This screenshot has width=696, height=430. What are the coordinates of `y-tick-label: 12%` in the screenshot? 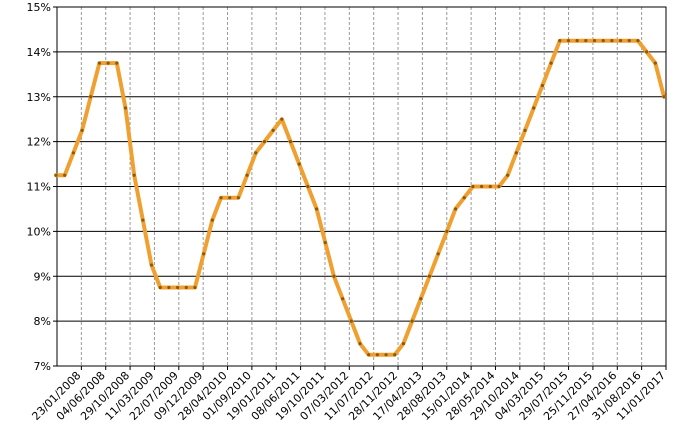 It's located at (39, 142).